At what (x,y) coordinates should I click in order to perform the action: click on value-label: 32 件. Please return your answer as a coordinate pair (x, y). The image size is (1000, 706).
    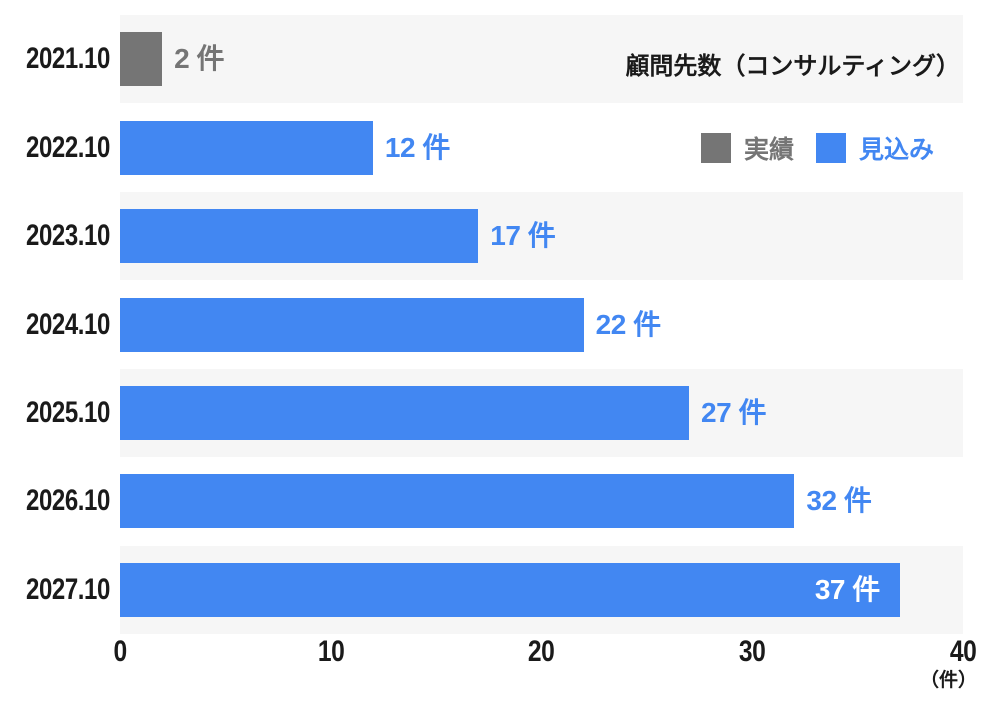
    Looking at the image, I should click on (839, 501).